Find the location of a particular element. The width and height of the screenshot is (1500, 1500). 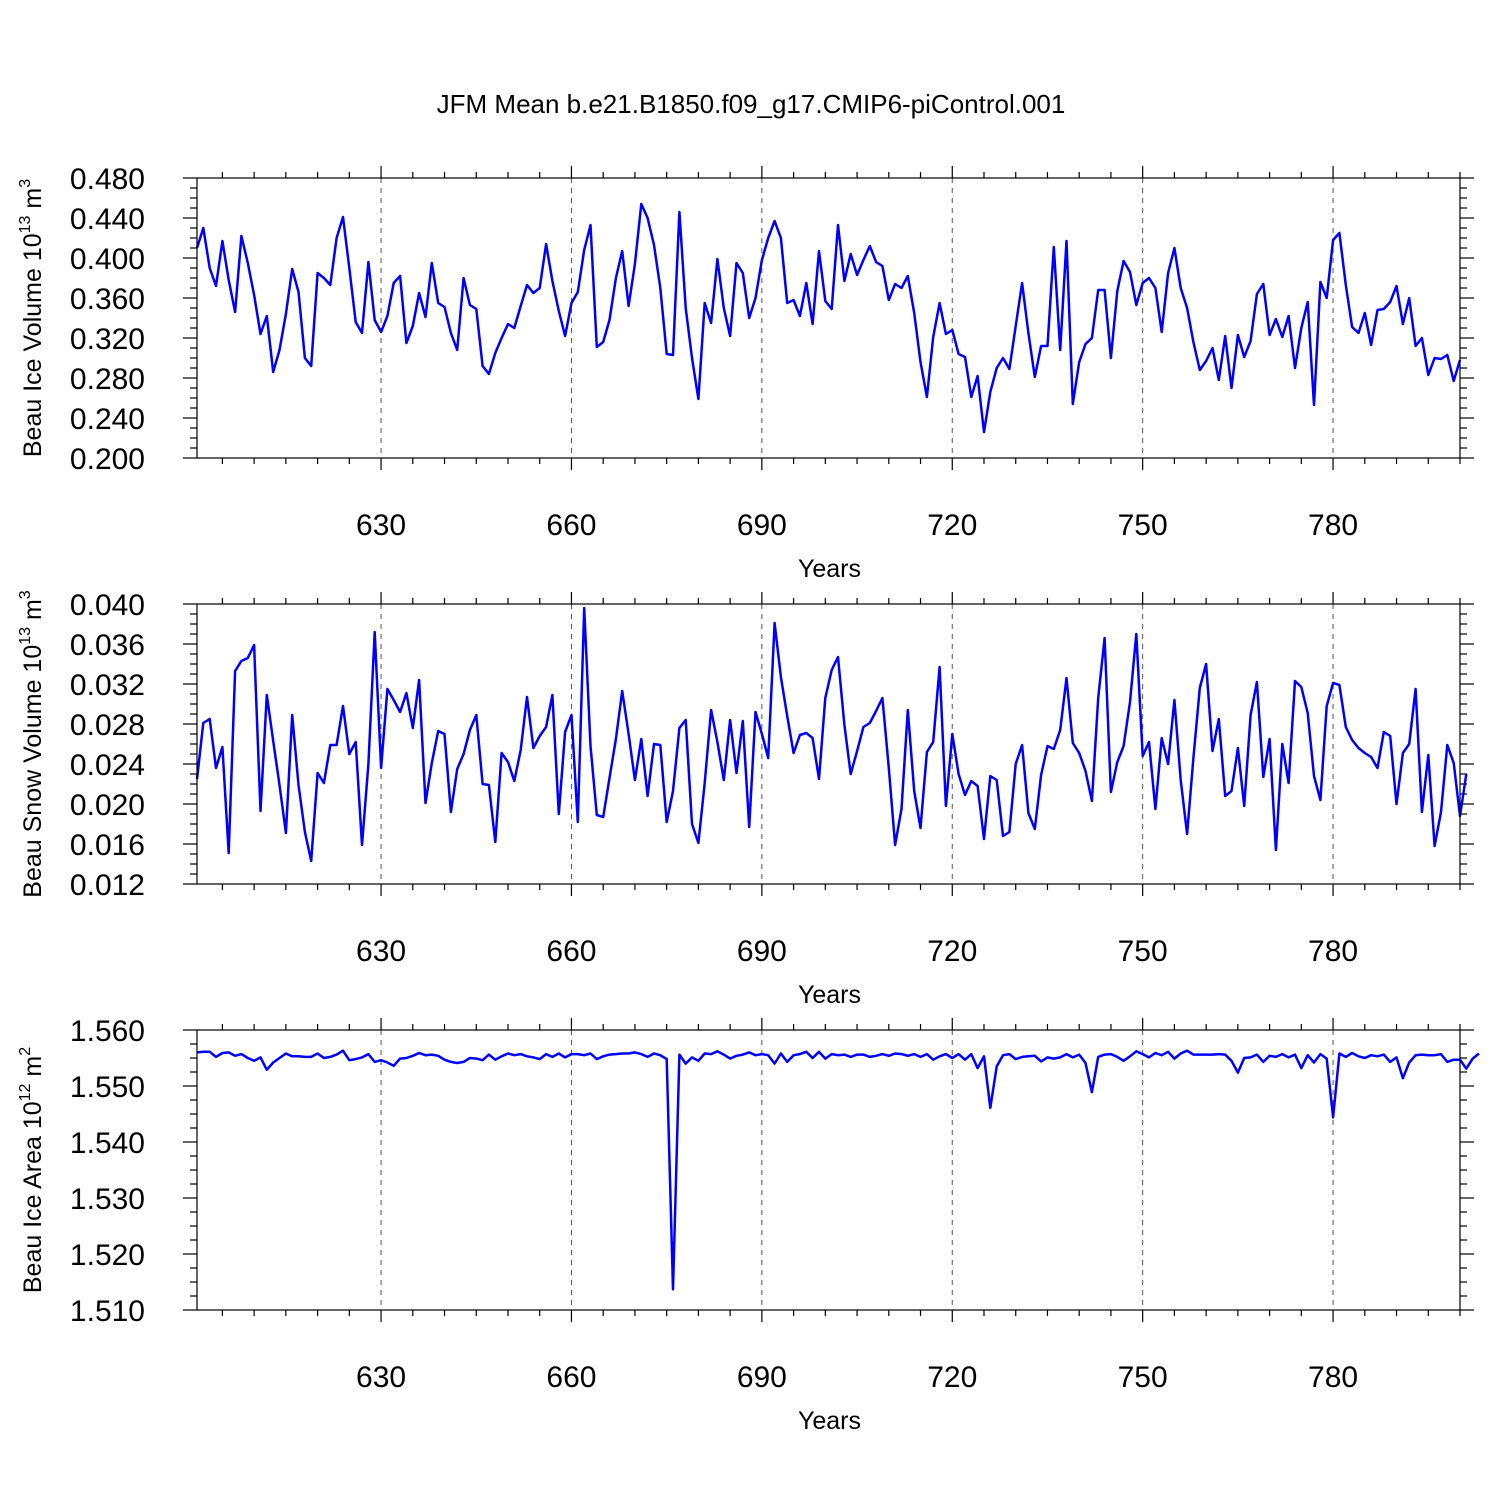

y-tick-label: 0.024 is located at coordinates (107, 765).